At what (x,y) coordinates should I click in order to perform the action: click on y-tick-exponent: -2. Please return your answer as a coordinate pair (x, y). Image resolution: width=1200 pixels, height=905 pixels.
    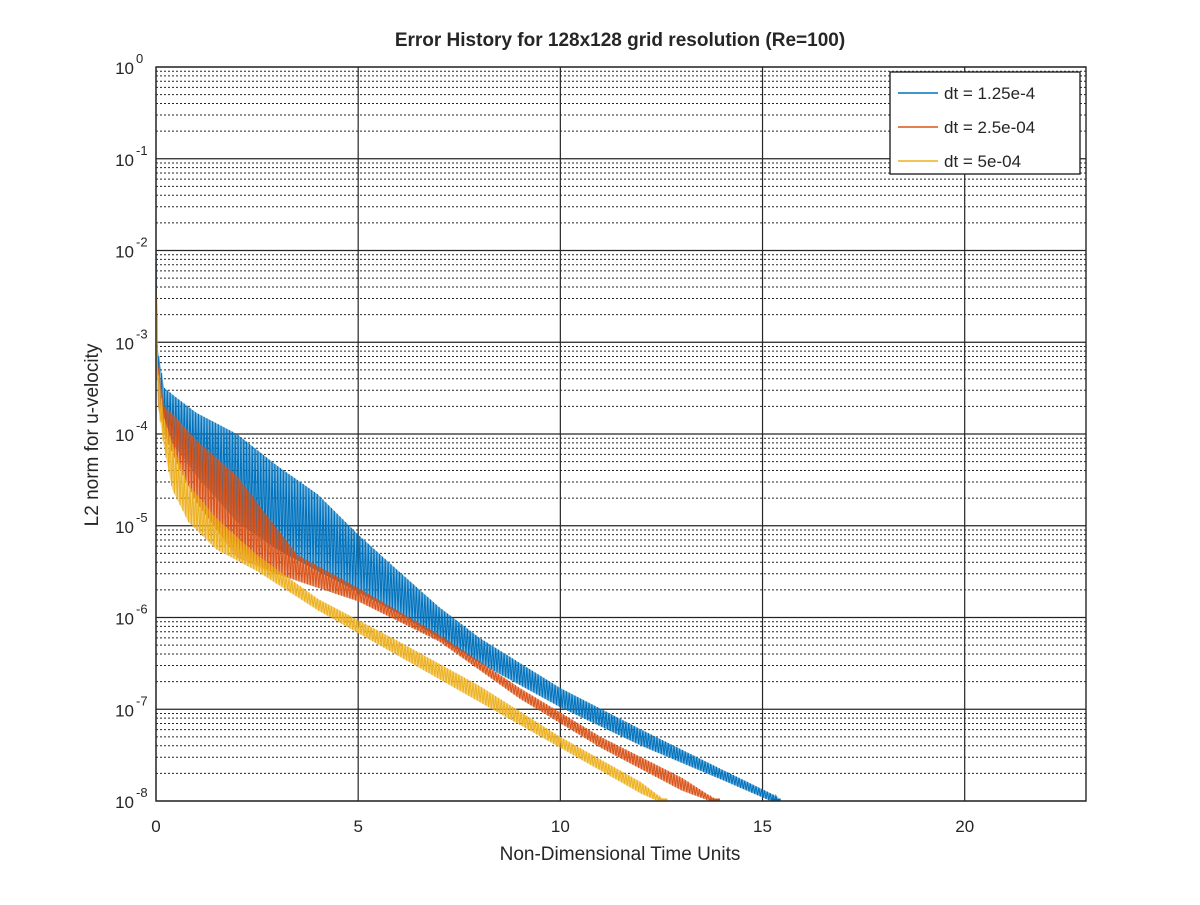
    Looking at the image, I should click on (142, 242).